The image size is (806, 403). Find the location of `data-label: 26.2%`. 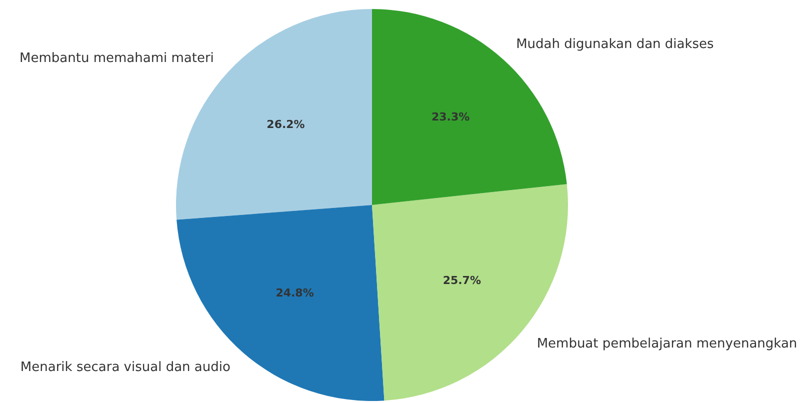

data-label: 26.2% is located at coordinates (285, 125).